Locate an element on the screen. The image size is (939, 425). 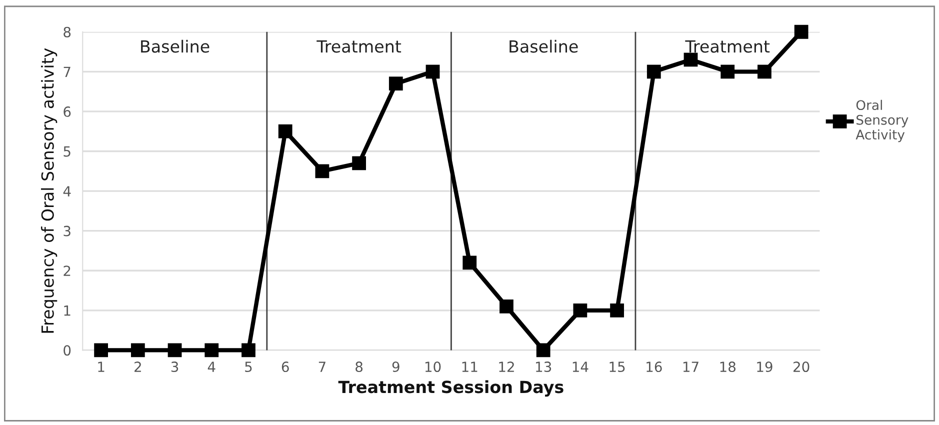
x-tick-label: 7 is located at coordinates (322, 367).